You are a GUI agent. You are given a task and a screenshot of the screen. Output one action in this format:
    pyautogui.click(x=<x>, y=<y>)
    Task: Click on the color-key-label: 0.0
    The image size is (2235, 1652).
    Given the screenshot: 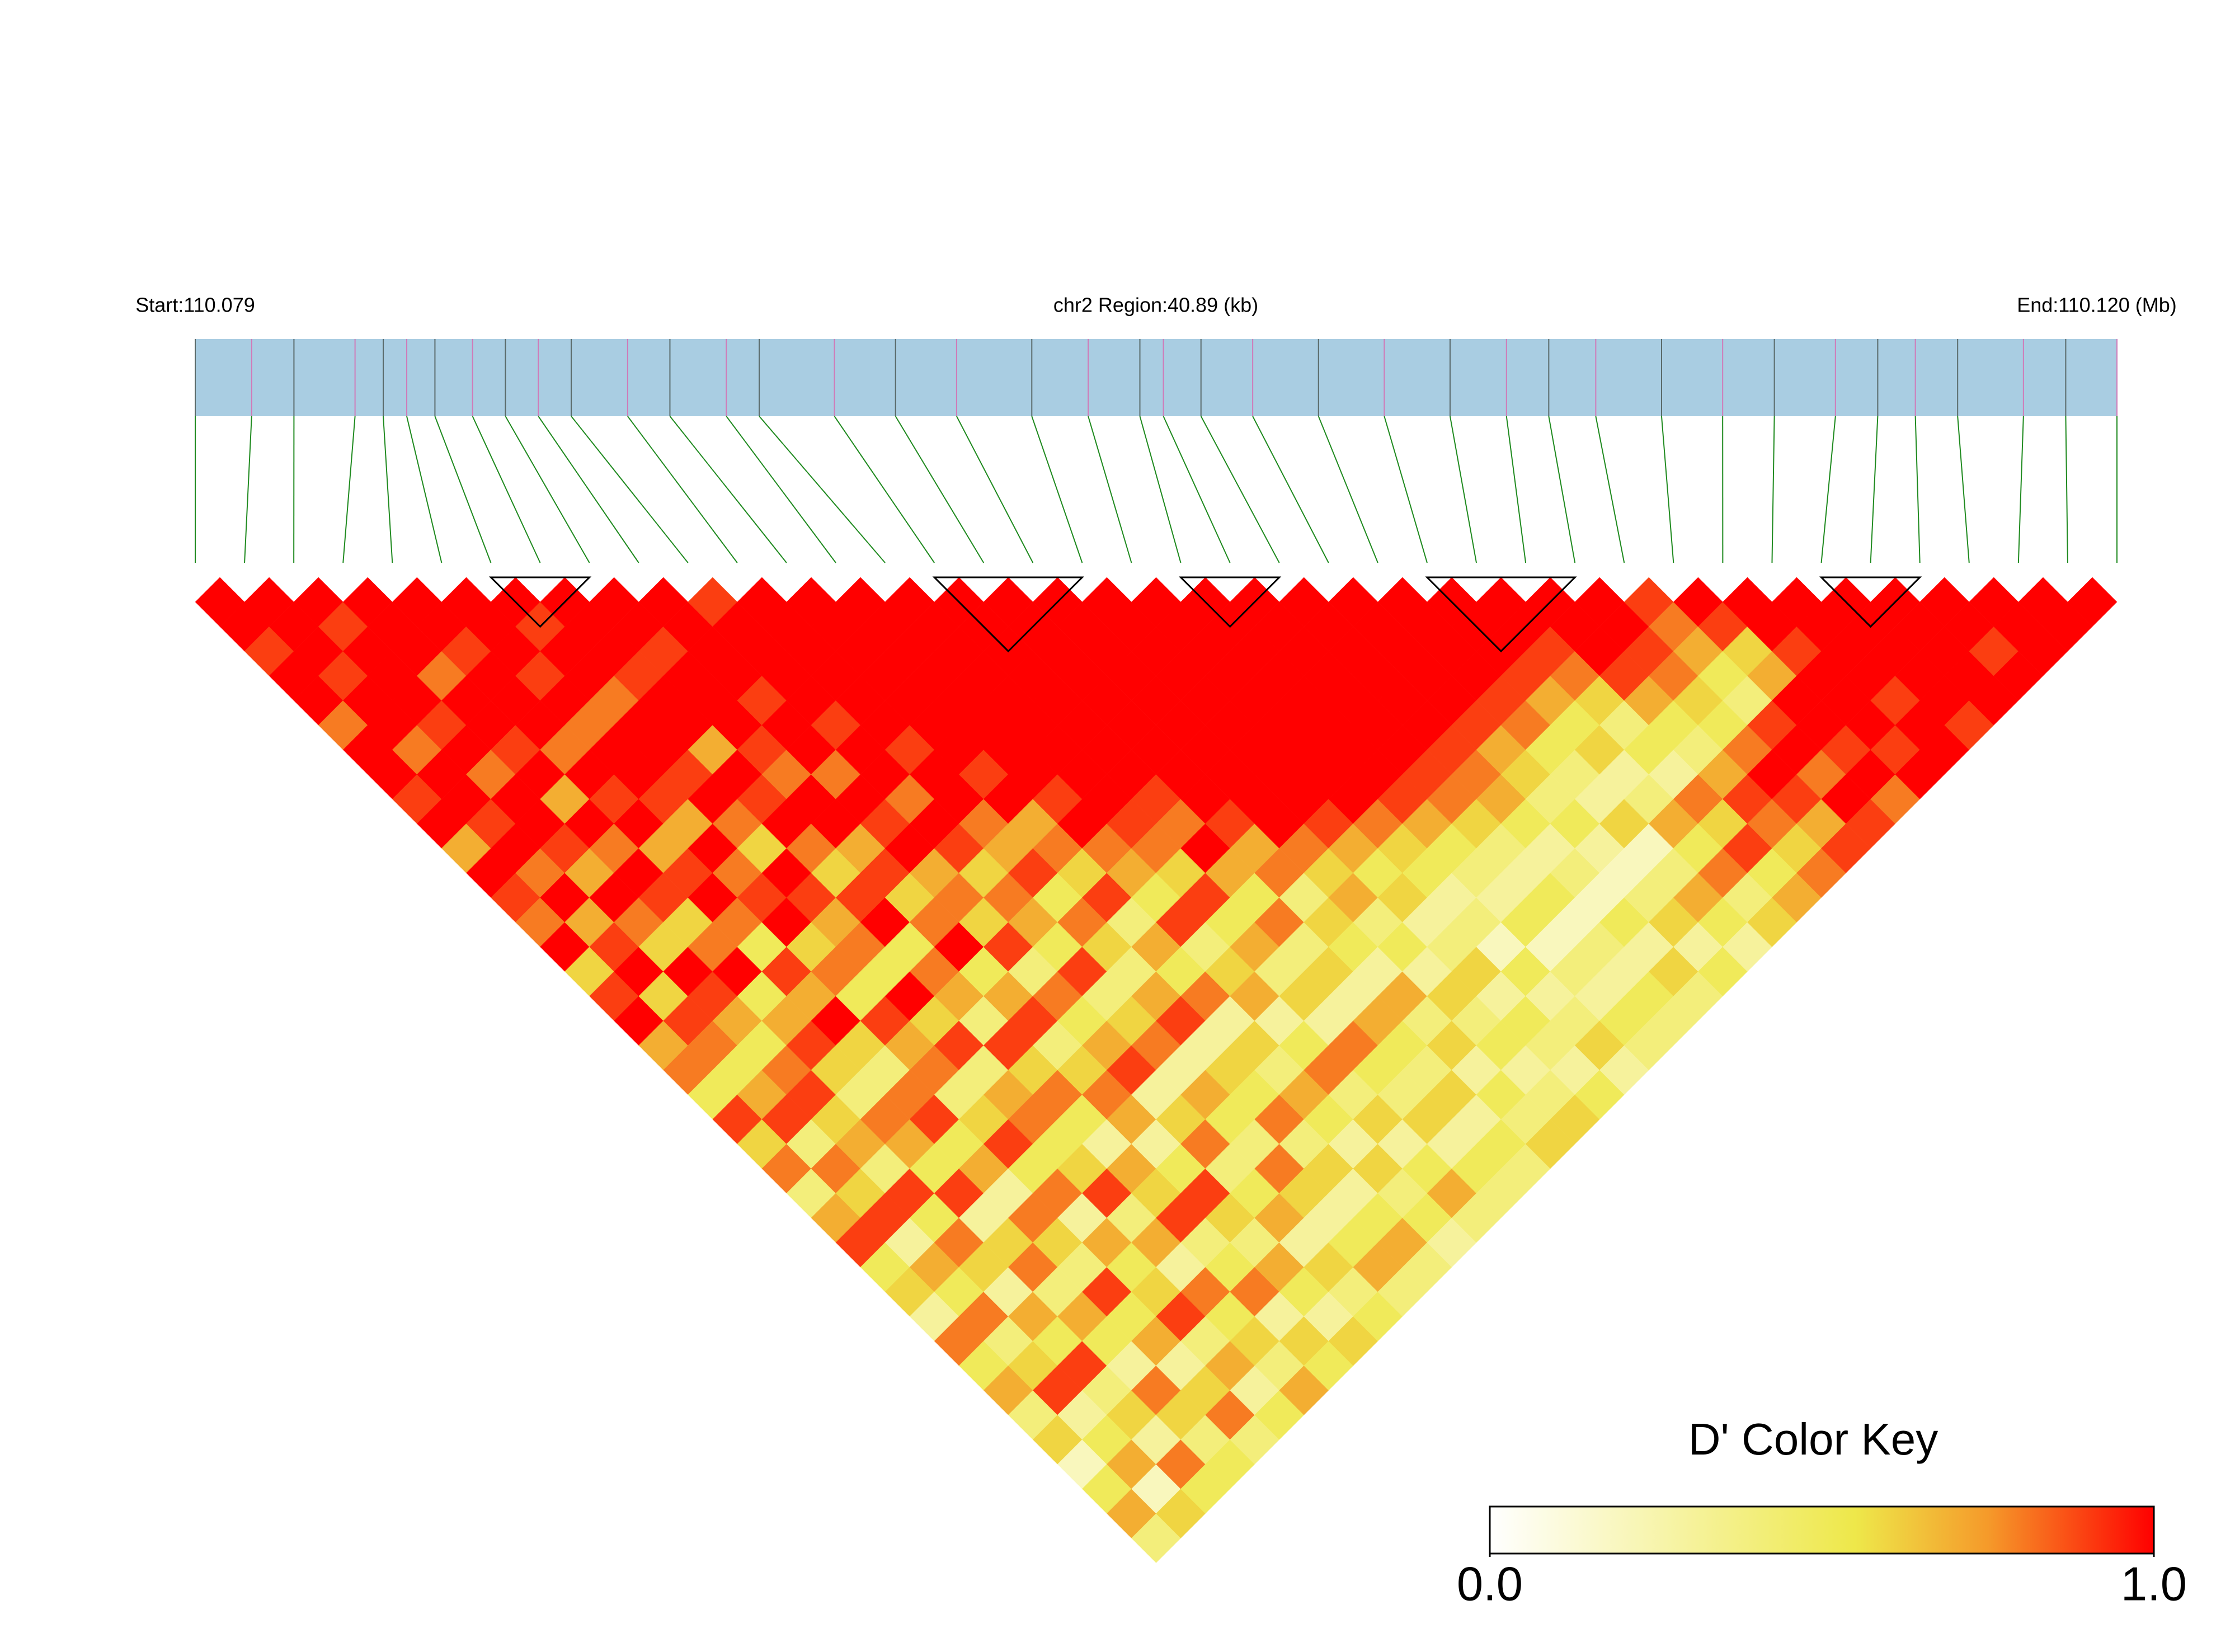 What is the action you would take?
    pyautogui.click(x=1490, y=1584)
    